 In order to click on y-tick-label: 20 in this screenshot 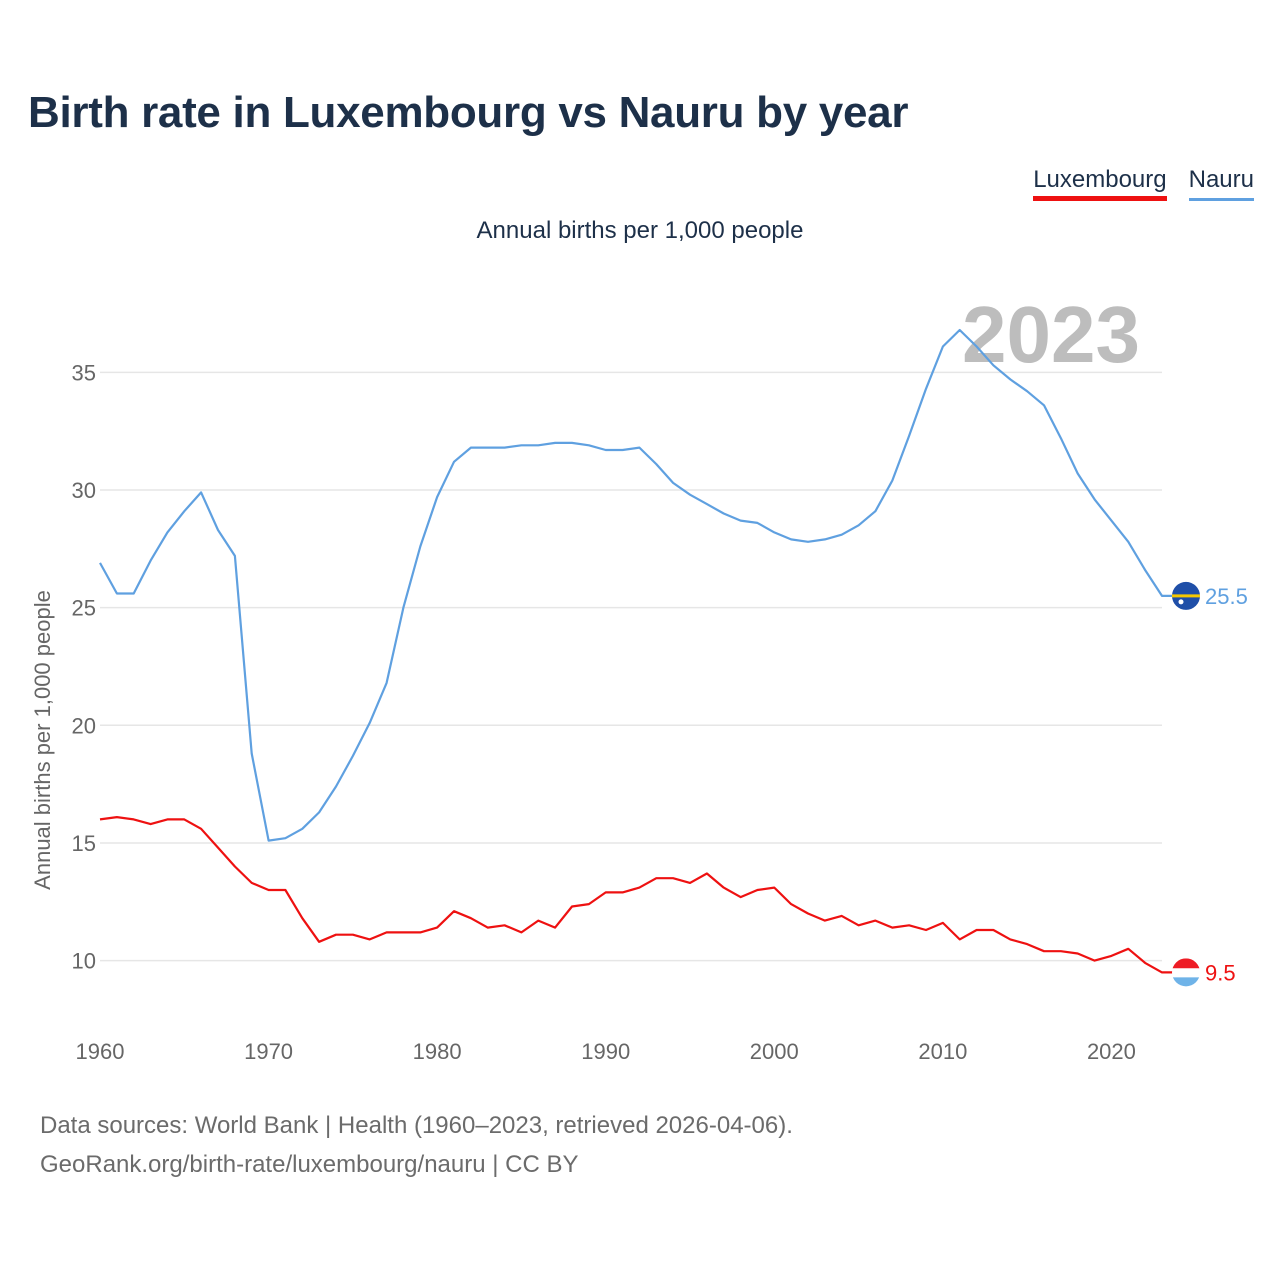, I will do `click(84, 725)`.